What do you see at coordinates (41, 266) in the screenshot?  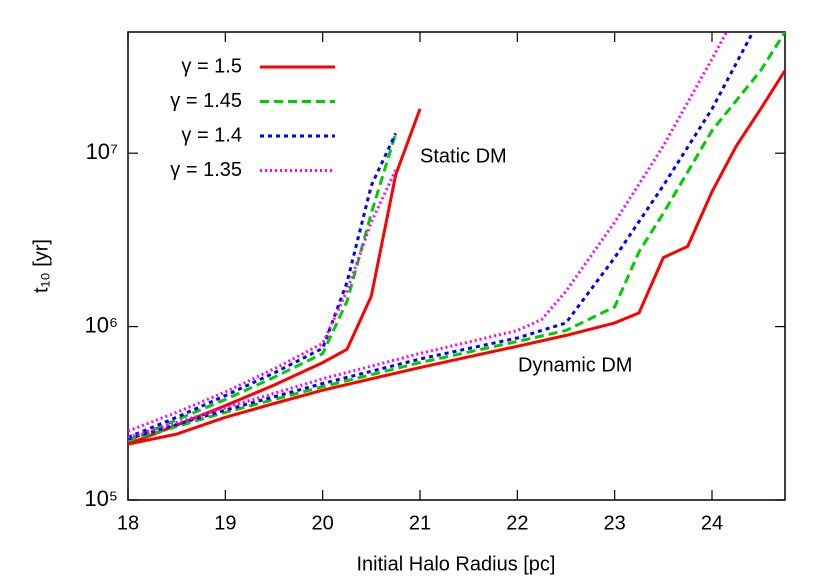 I see `y-axis-label: t₁₀ [yr]` at bounding box center [41, 266].